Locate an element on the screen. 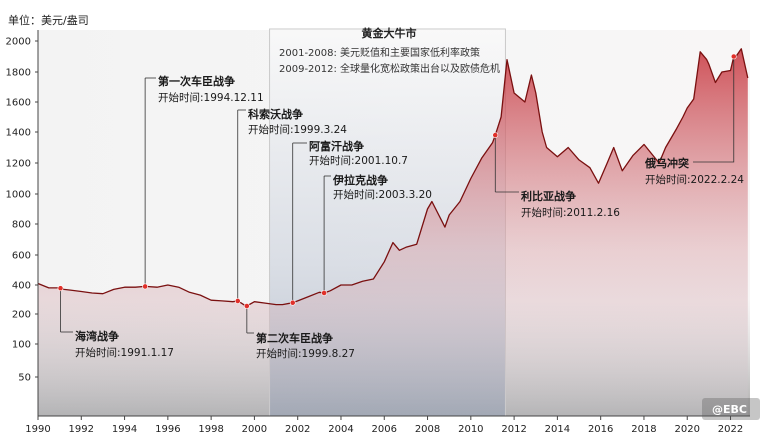 This screenshot has height=446, width=768. band-title: 黄金大牛市 is located at coordinates (389, 33).